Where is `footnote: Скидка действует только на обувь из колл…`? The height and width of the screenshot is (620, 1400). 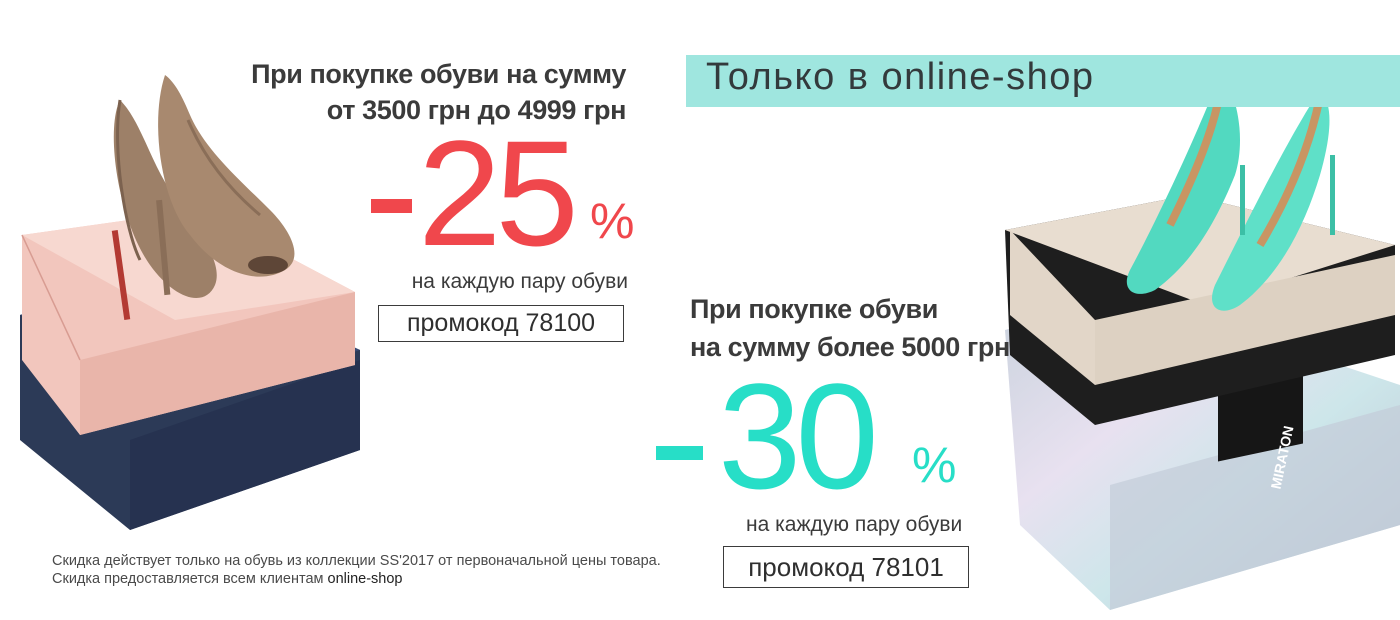
footnote: Скидка действует только на обувь из колл… is located at coordinates (356, 570).